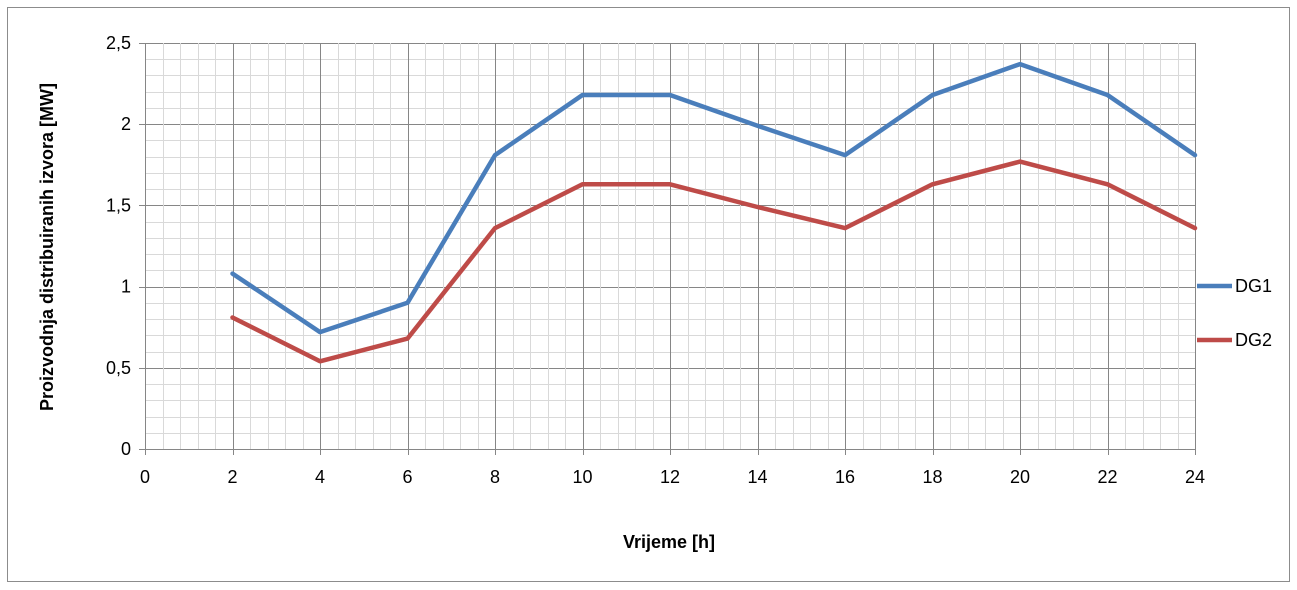 The height and width of the screenshot is (590, 1297). Describe the element at coordinates (495, 477) in the screenshot. I see `x-tick-label: 8` at that location.